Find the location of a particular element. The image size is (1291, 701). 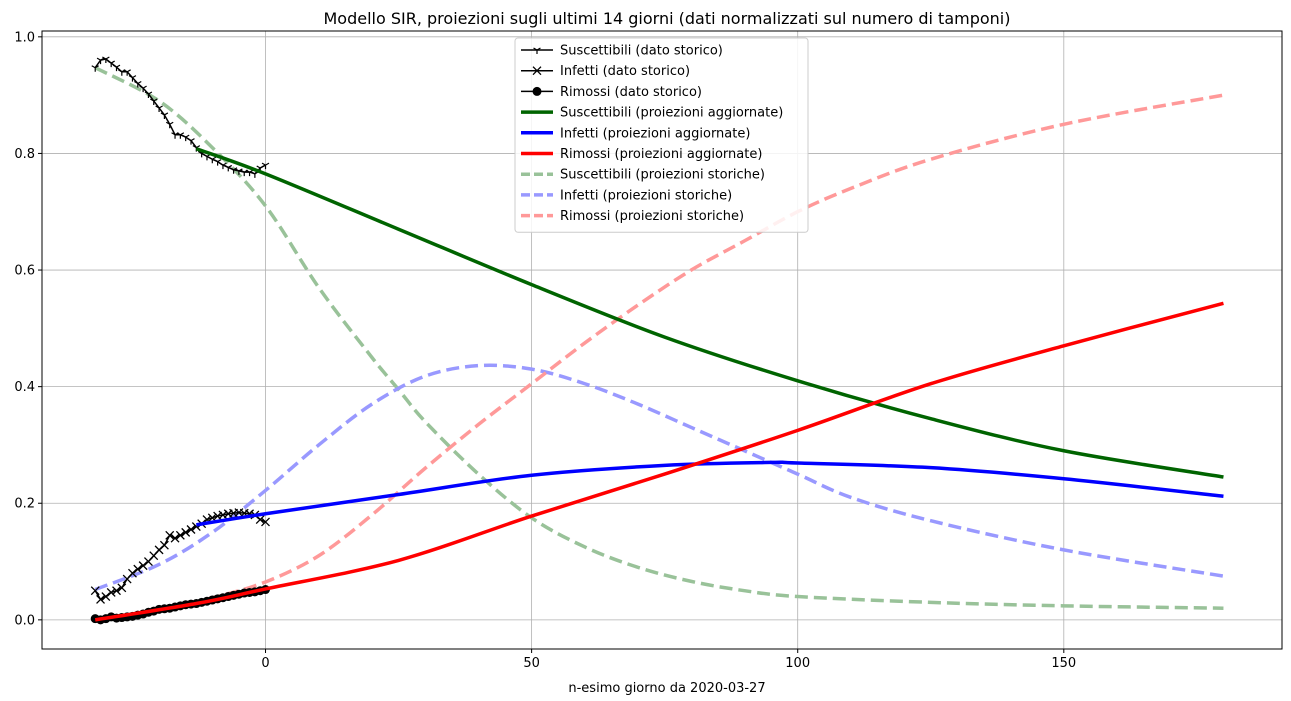

x-tick-label: 100 is located at coordinates (797, 663).